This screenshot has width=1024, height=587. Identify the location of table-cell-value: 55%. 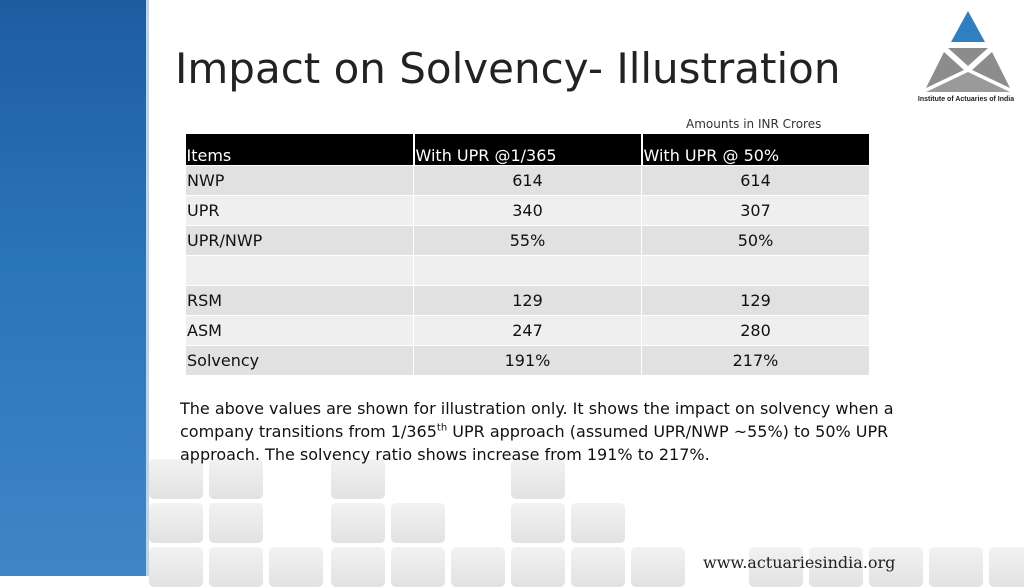
(527, 240).